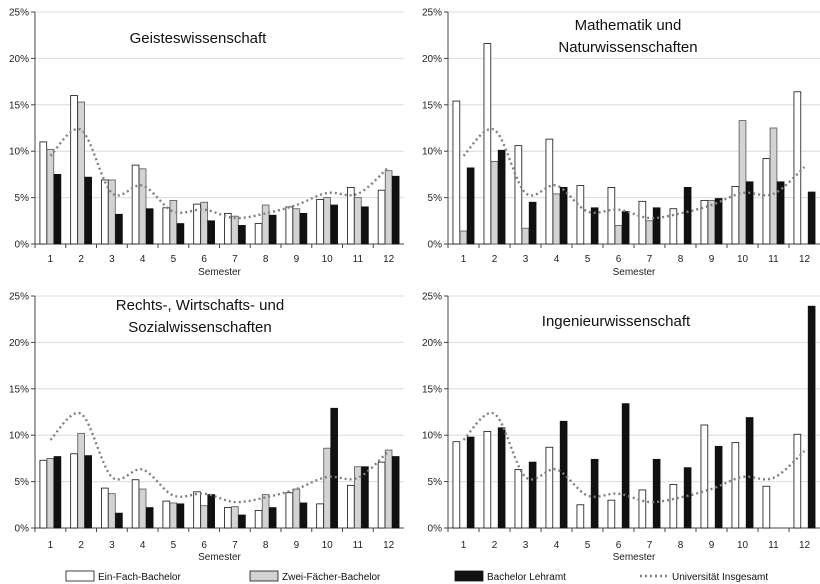 This screenshot has height=584, width=820. I want to click on panel-title: Rechts-, Wirtschafts- und, so click(200, 305).